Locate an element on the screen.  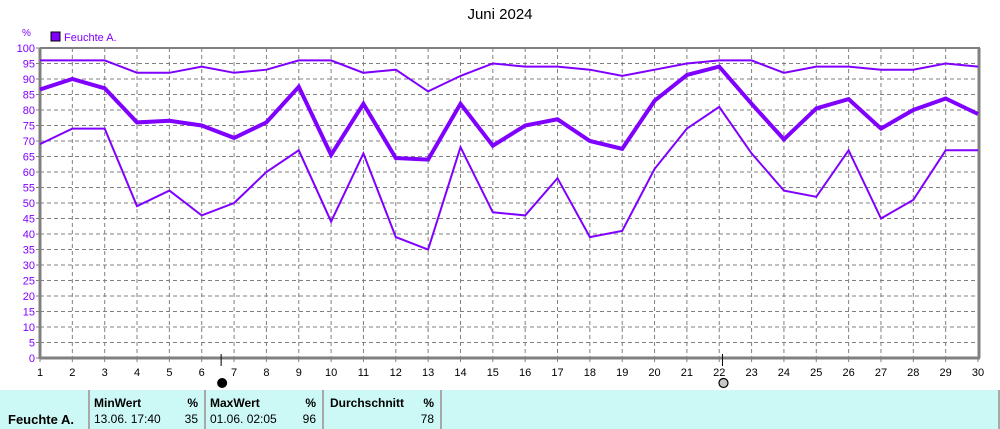
series-line is located at coordinates (509, 76).